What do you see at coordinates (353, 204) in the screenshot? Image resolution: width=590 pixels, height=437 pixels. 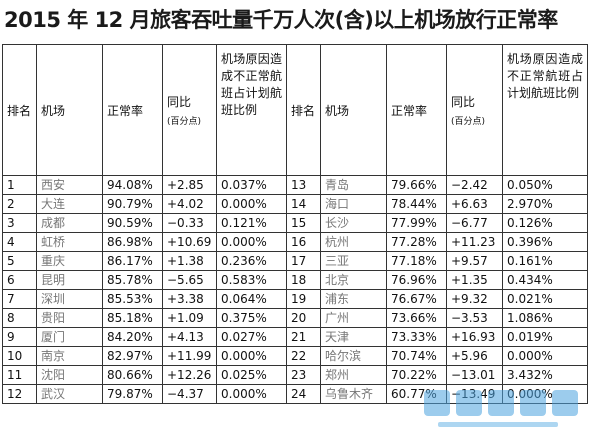 I see `airport-cell: 海口` at bounding box center [353, 204].